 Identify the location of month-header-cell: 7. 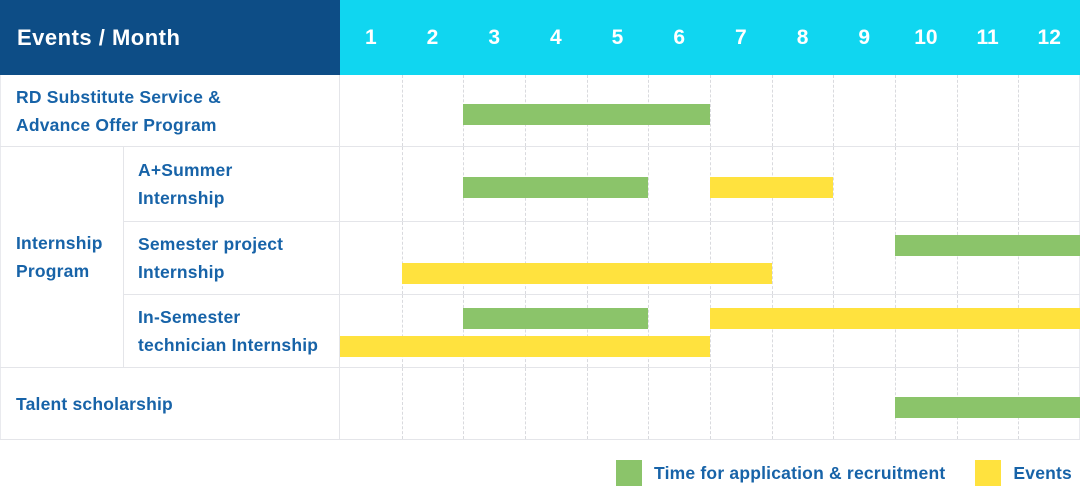
(741, 37).